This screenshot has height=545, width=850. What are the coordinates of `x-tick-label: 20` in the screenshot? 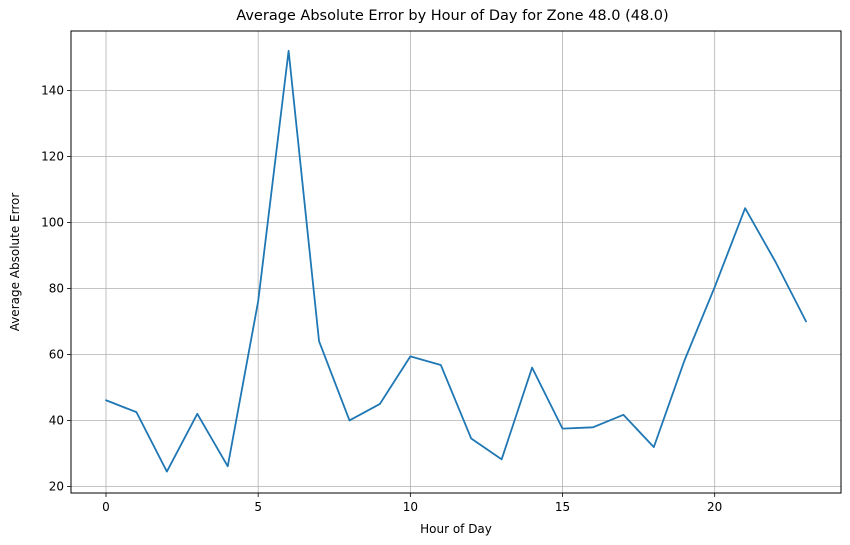 It's located at (714, 507).